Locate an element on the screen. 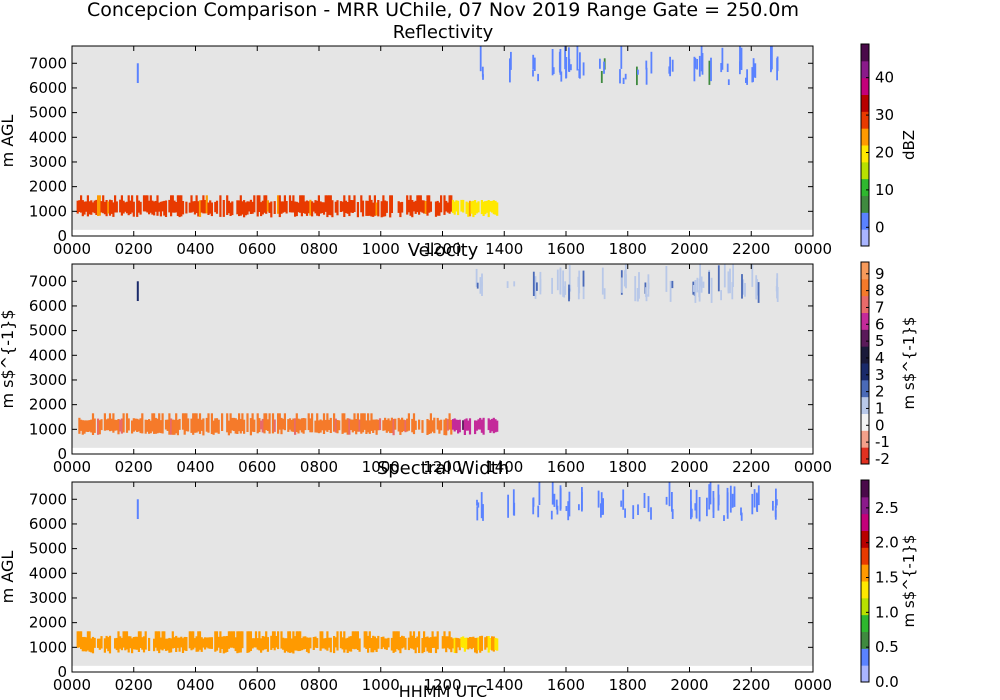  y-tick-label: 6000 is located at coordinates (48, 306).